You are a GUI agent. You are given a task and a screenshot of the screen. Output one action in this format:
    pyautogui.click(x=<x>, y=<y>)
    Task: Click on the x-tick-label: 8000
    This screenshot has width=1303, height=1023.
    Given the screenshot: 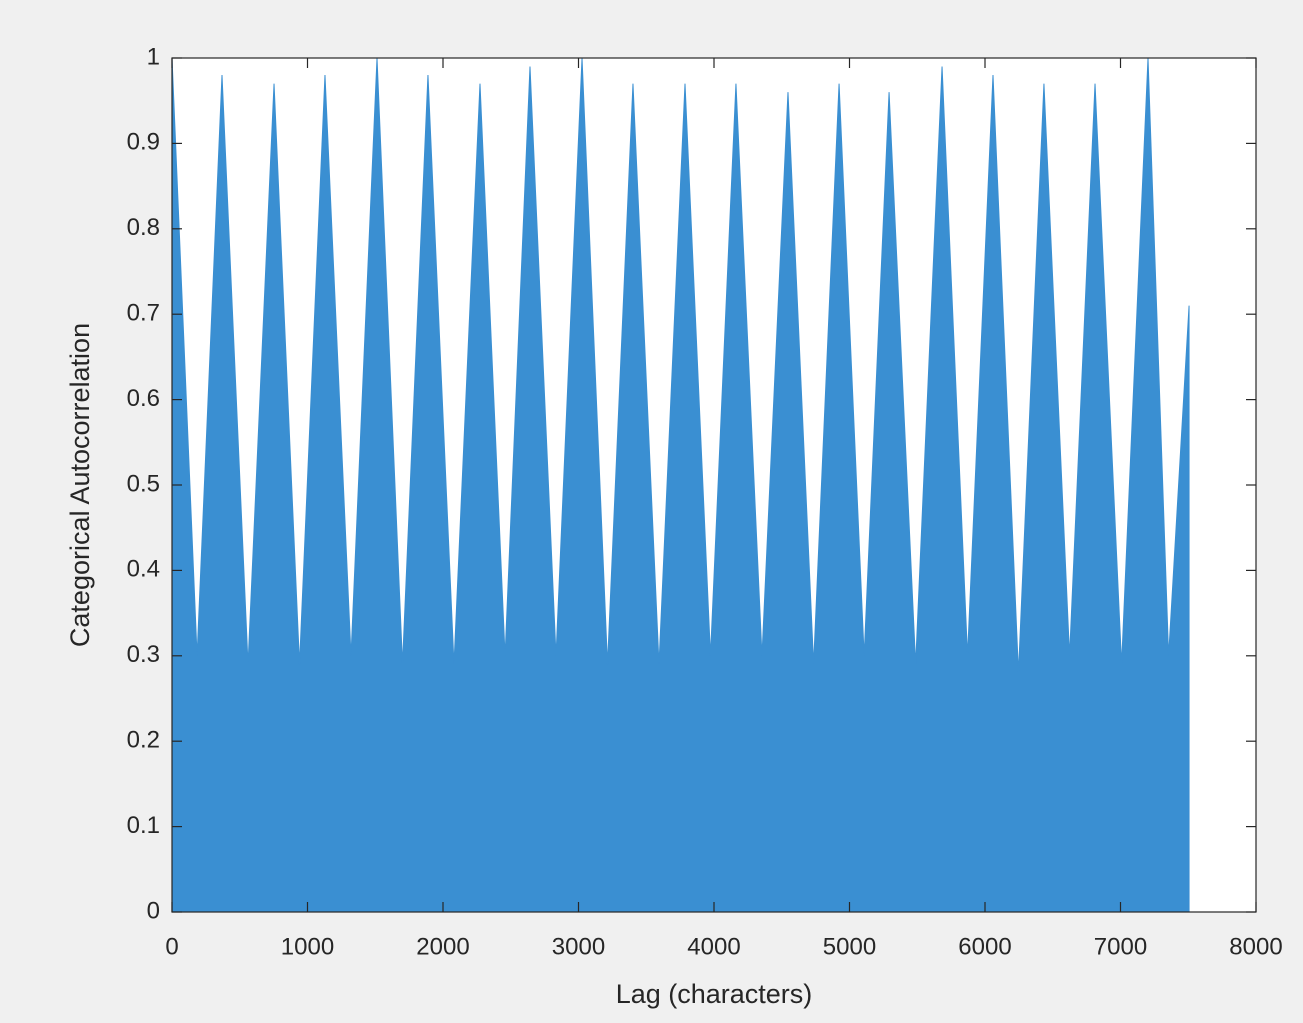 What is the action you would take?
    pyautogui.click(x=1255, y=946)
    